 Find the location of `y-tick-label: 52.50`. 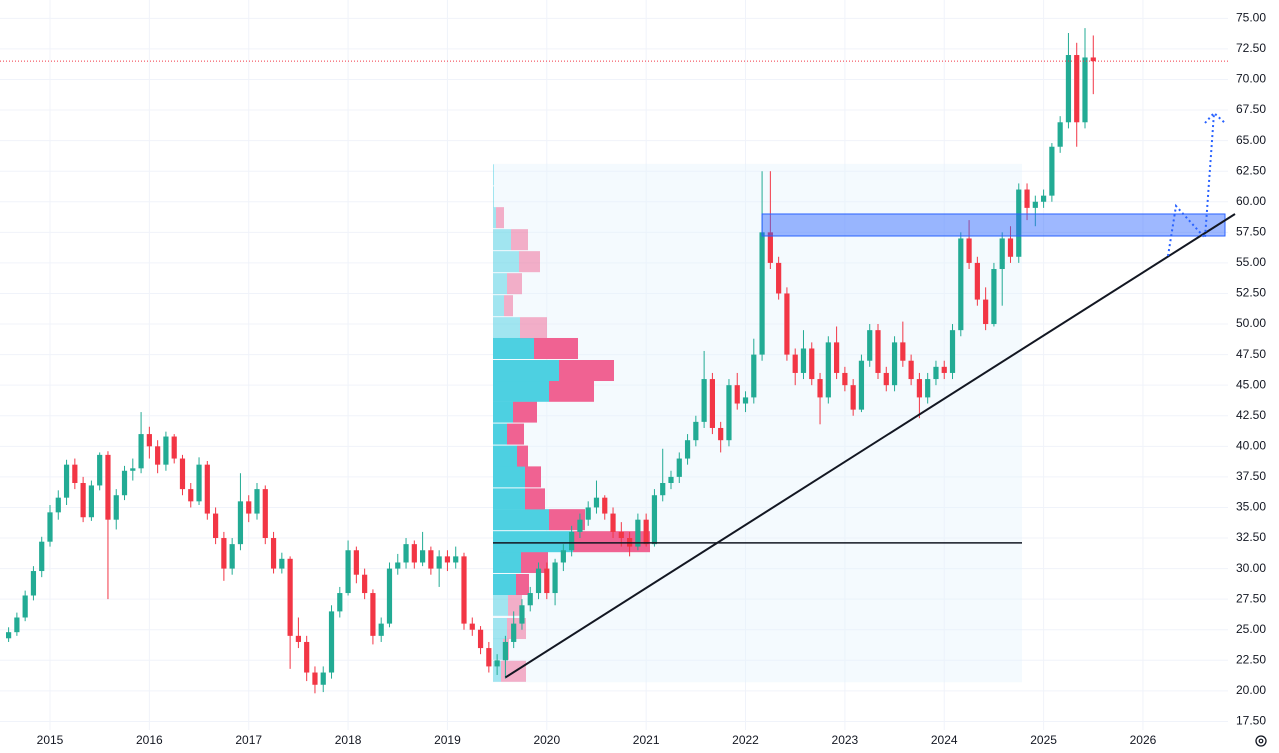

y-tick-label: 52.50 is located at coordinates (1251, 293).